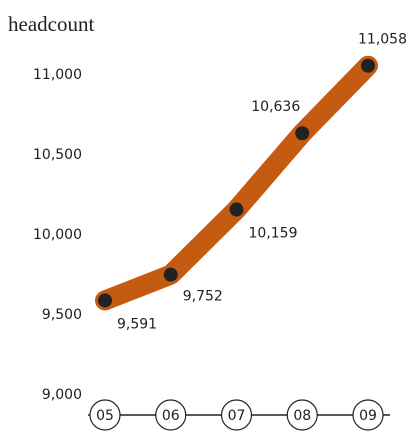 The width and height of the screenshot is (411, 433). I want to click on data-label: 9,752, so click(203, 297).